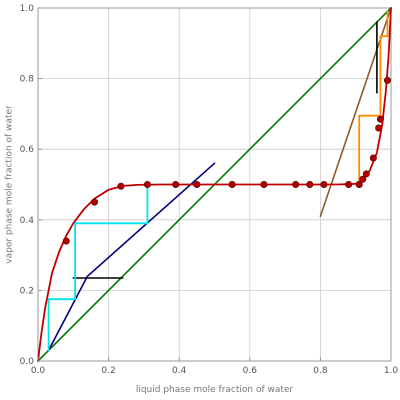  I want to click on x-tick-label: 0.6, so click(250, 371).